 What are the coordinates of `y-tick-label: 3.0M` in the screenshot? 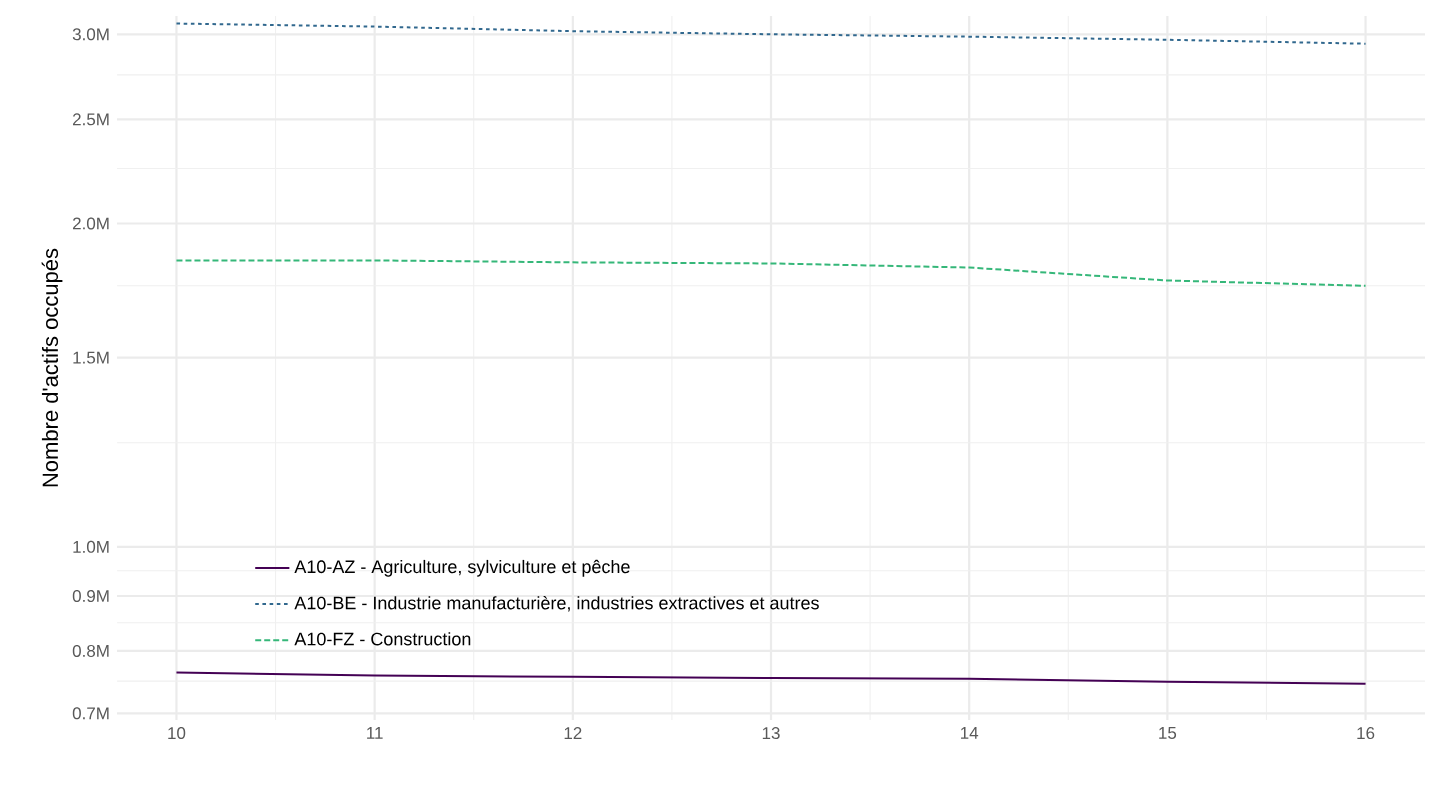 It's located at (90, 34).